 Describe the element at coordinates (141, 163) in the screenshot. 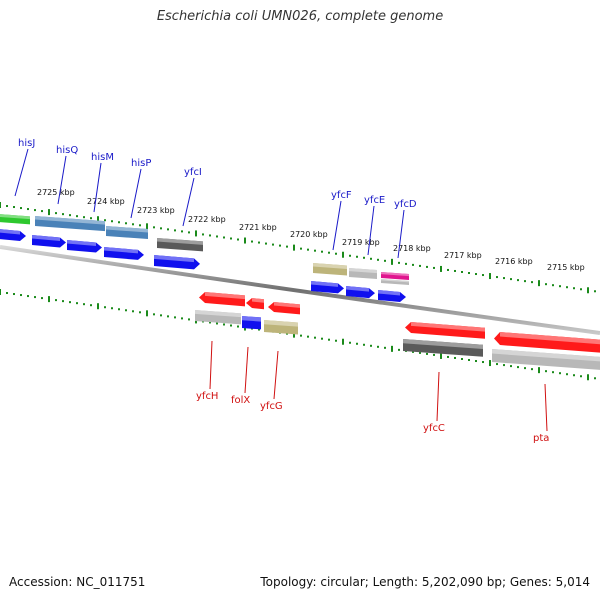

I see `gene-label-hisP: hisP` at that location.